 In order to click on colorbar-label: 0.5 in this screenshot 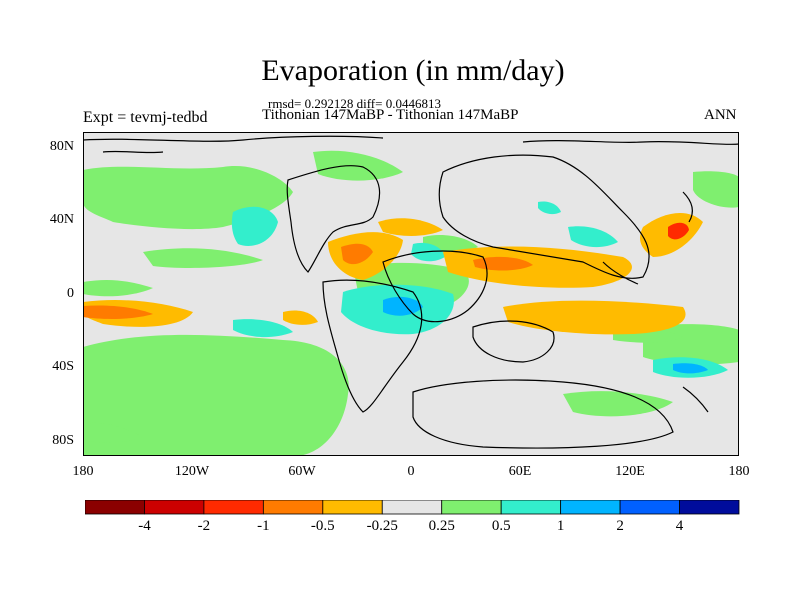, I will do `click(501, 526)`.